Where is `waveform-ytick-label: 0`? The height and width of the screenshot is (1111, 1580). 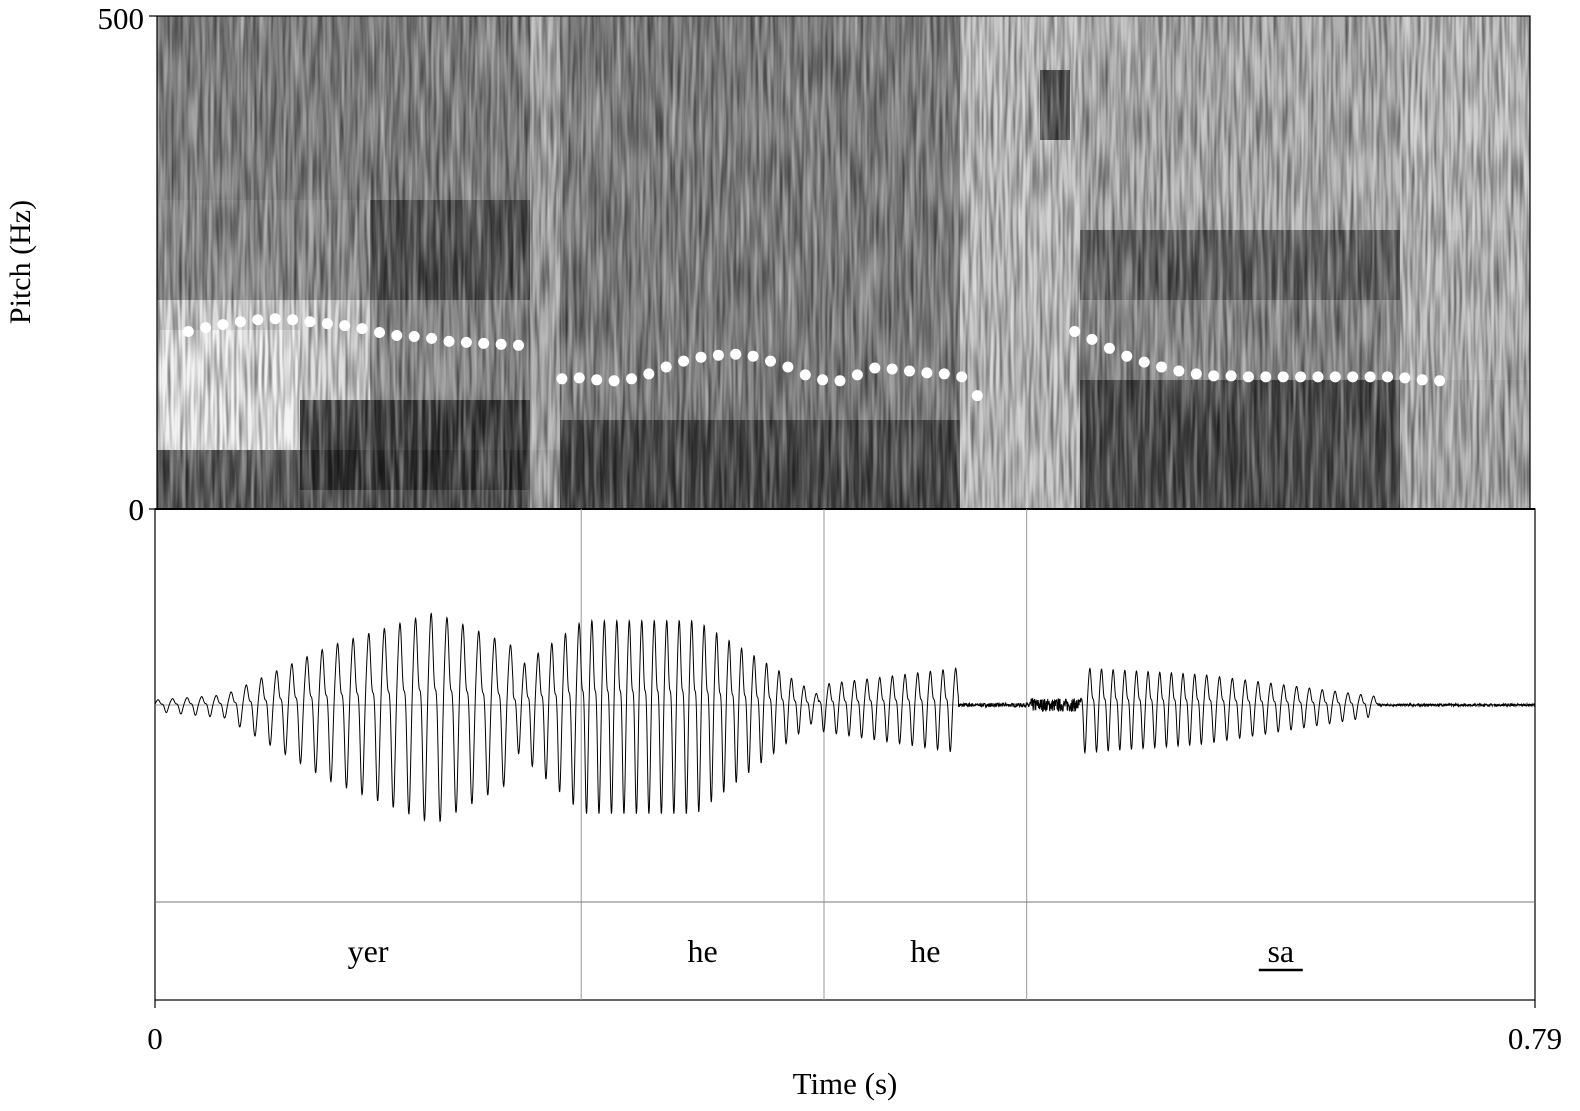 waveform-ytick-label: 0 is located at coordinates (137, 509).